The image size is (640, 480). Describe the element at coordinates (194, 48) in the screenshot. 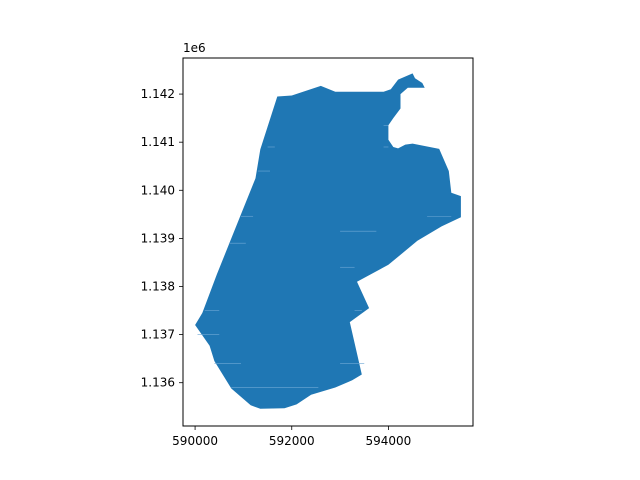

I see `y-offset-label: 1e6` at that location.